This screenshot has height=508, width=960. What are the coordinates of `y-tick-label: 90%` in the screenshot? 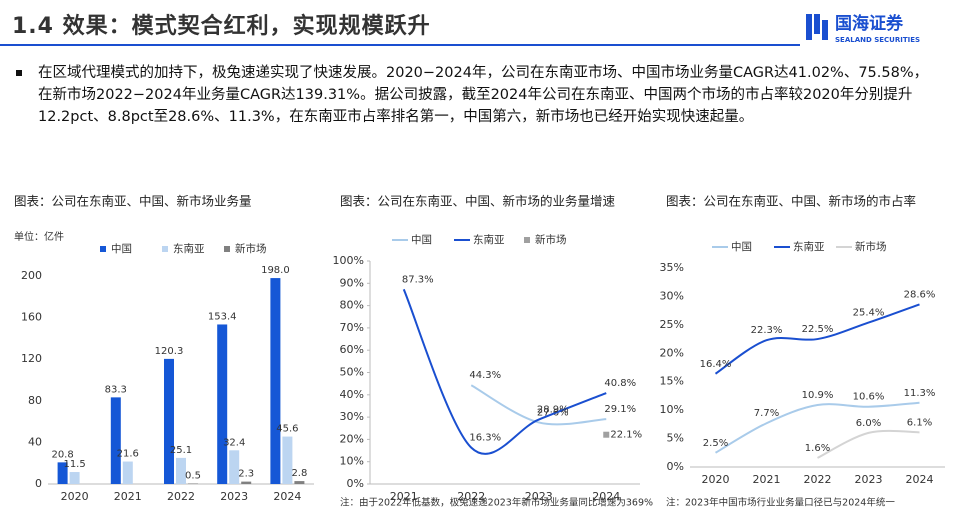 It's located at (352, 282).